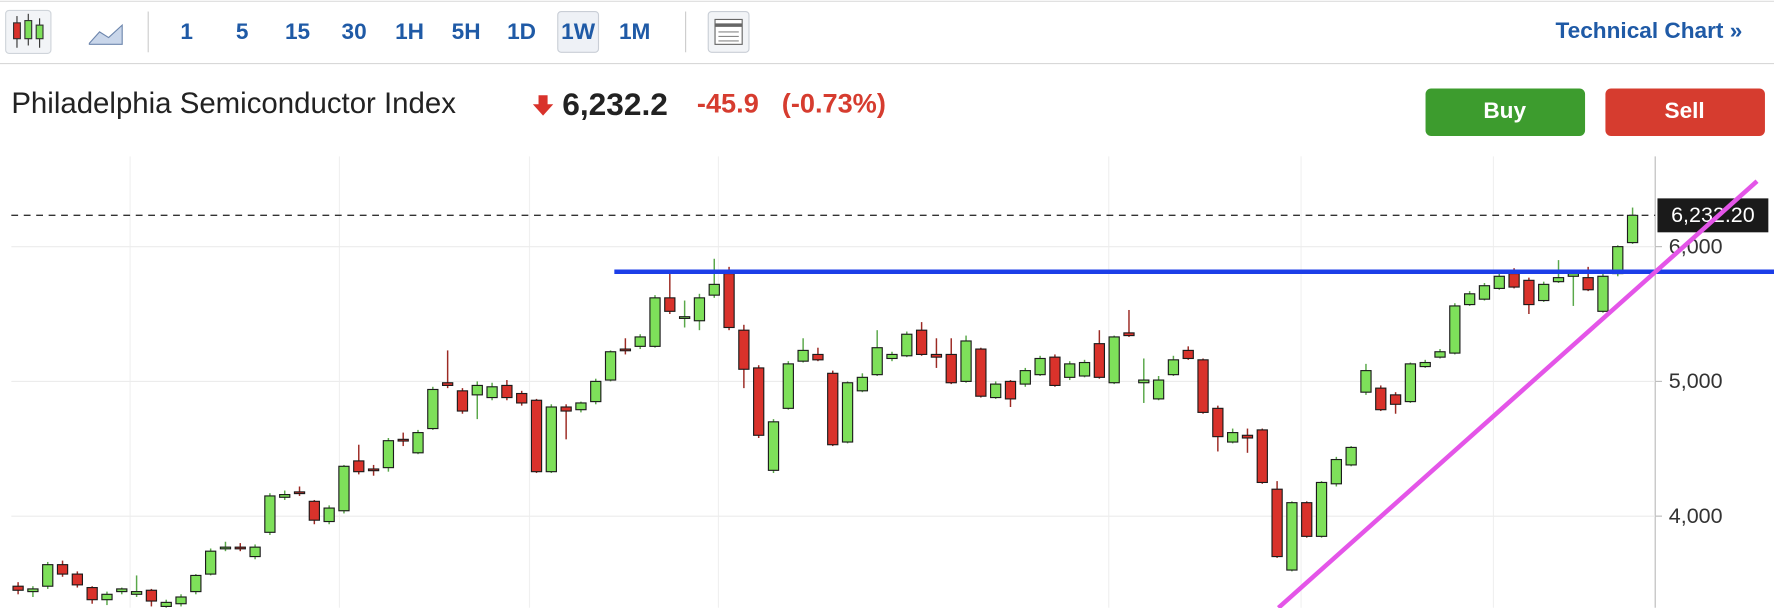 The height and width of the screenshot is (608, 1774). Describe the element at coordinates (578, 31) in the screenshot. I see `interval-button: 1W` at that location.